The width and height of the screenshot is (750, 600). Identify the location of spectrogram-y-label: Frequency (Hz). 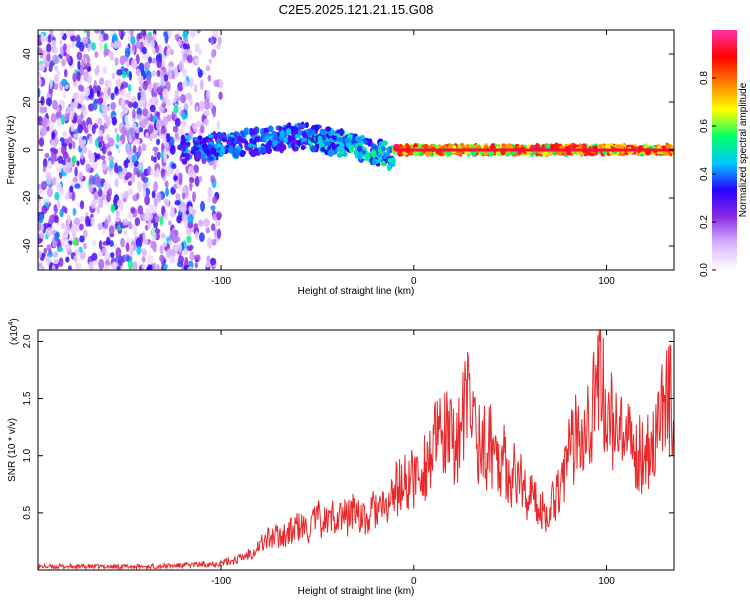
(11, 150).